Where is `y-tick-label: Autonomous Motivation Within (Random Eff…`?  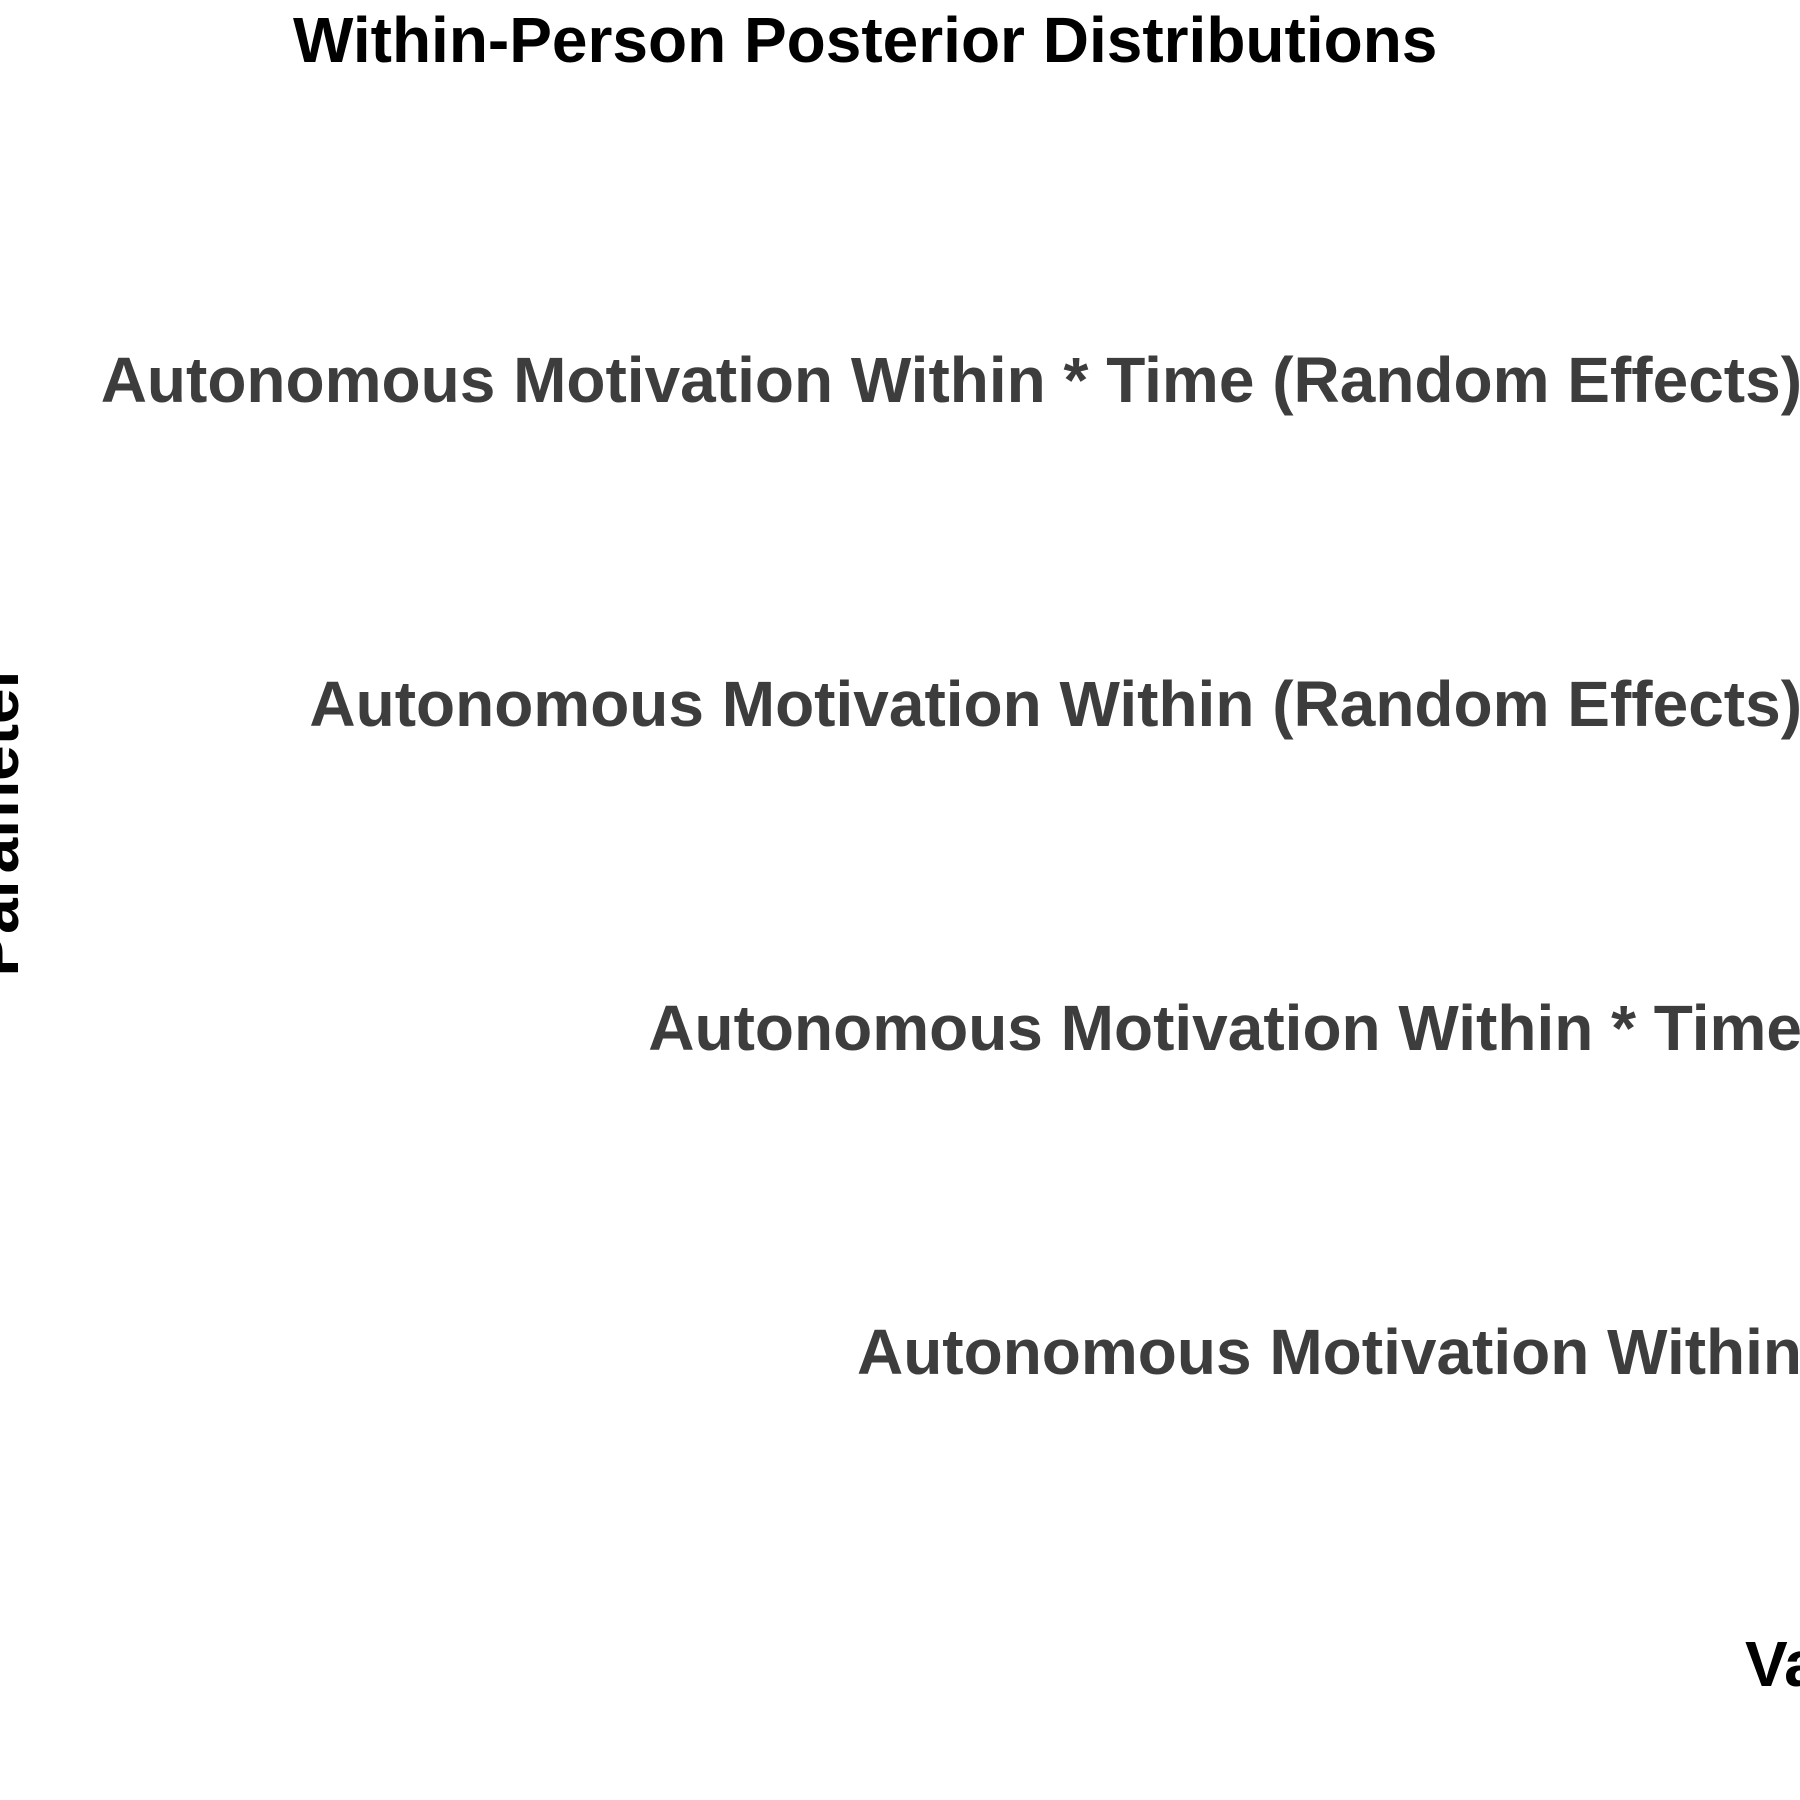
y-tick-label: Autonomous Motivation Within (Random Eff… is located at coordinates (1054, 704).